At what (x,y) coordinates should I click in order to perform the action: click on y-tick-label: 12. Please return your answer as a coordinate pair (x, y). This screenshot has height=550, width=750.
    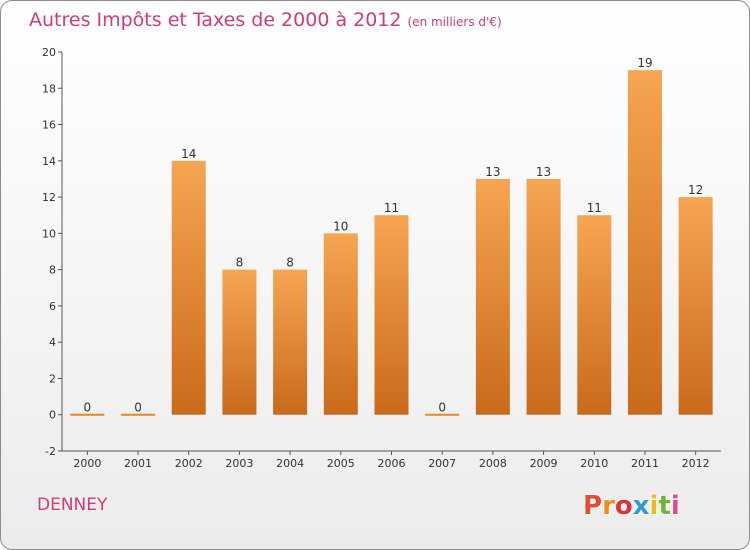
    Looking at the image, I should click on (49, 197).